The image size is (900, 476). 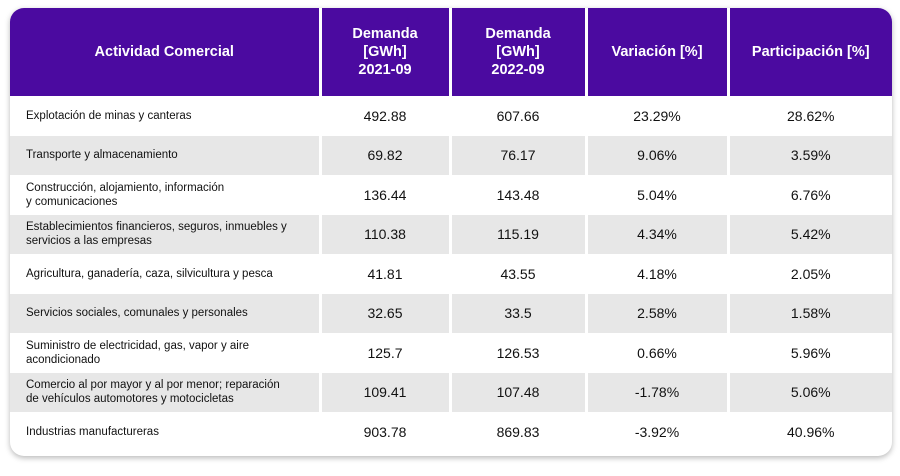 What do you see at coordinates (517, 155) in the screenshot?
I see `cell-demanda-2022: 76.17` at bounding box center [517, 155].